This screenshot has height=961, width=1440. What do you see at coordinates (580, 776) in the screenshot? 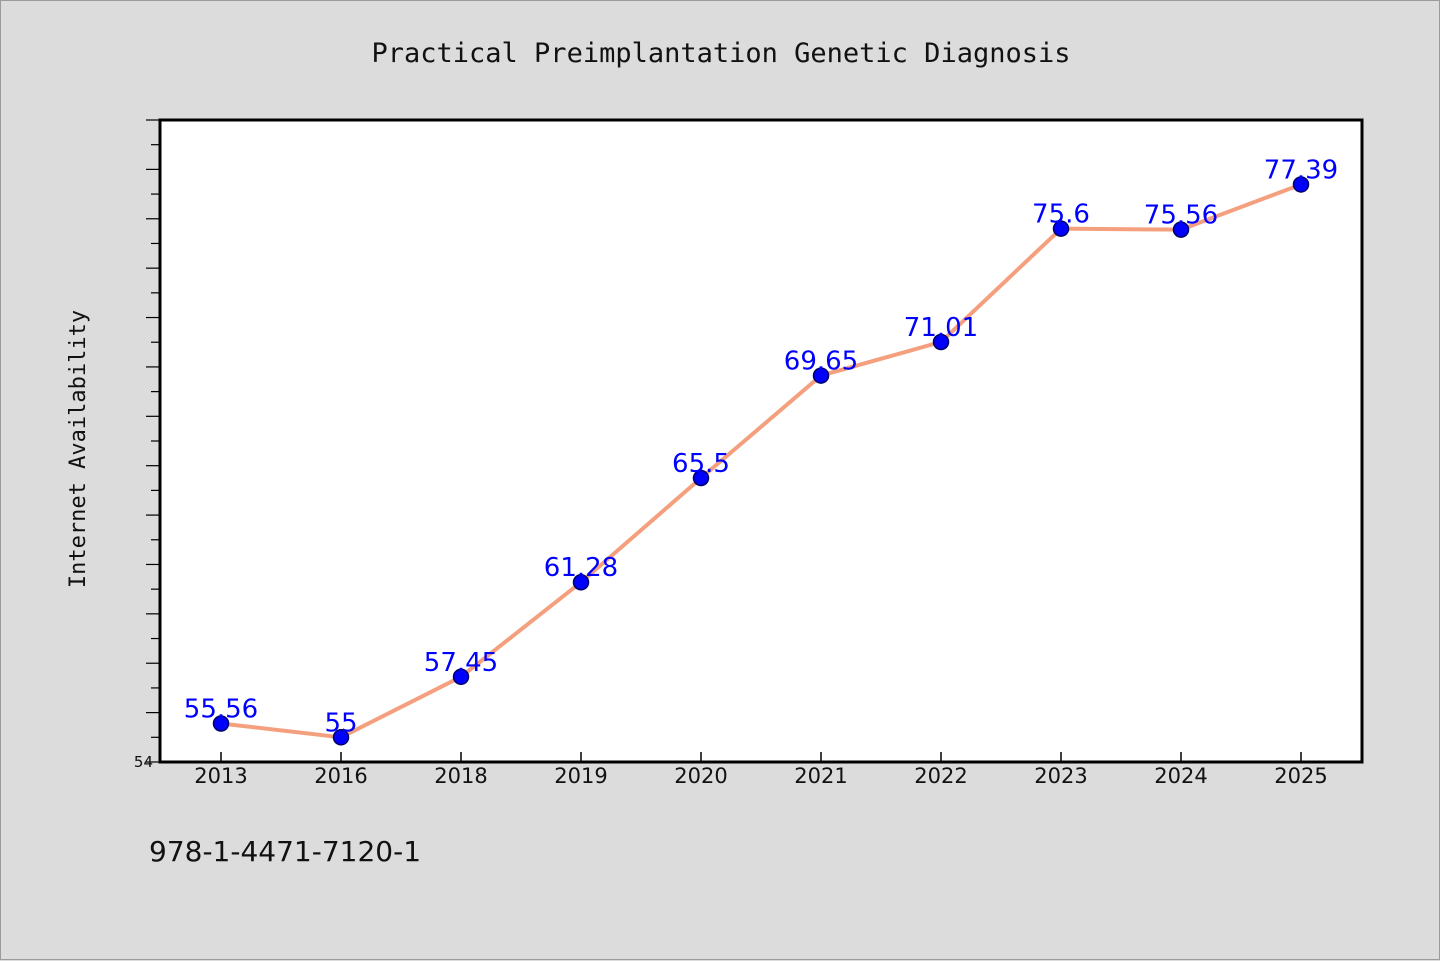
I see `x-tick-label: 2019` at bounding box center [580, 776].